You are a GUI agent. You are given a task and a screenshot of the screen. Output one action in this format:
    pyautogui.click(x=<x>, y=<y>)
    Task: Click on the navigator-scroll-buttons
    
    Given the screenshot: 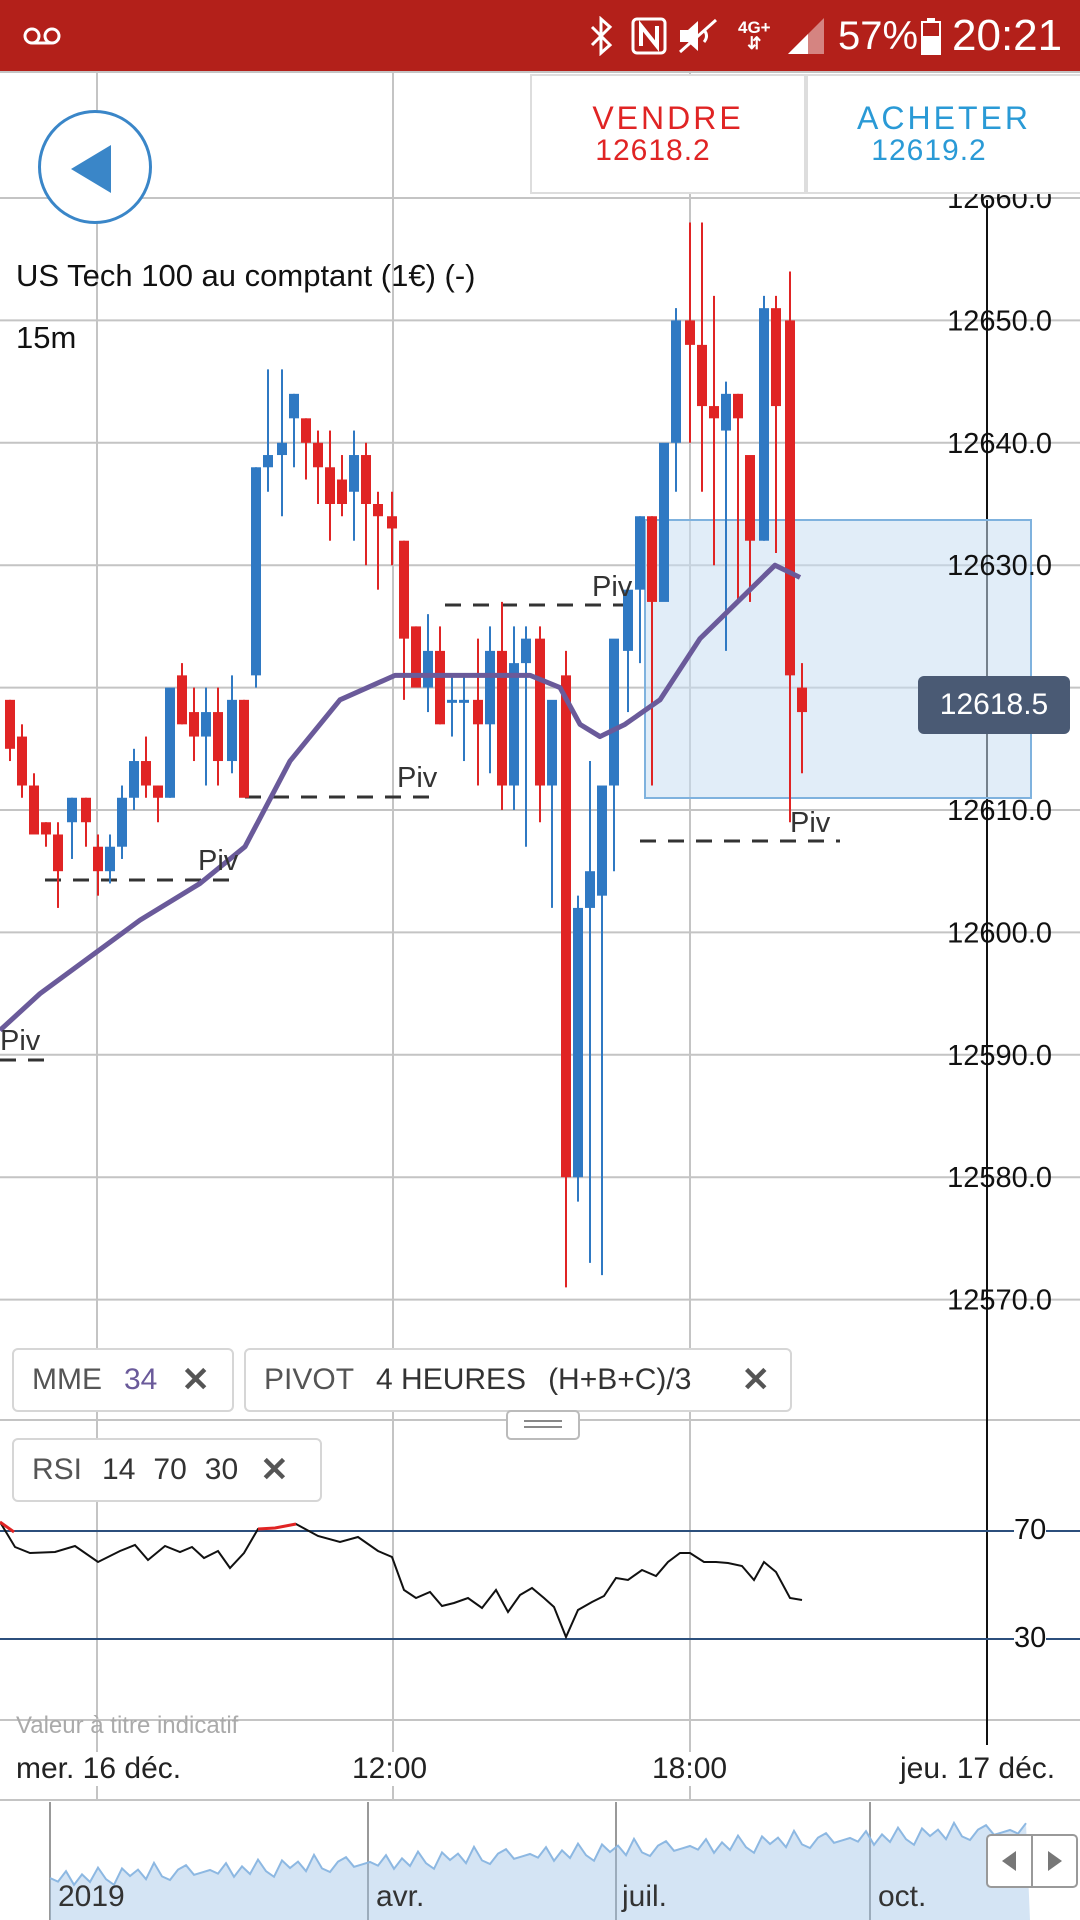 What is the action you would take?
    pyautogui.click(x=1032, y=1861)
    